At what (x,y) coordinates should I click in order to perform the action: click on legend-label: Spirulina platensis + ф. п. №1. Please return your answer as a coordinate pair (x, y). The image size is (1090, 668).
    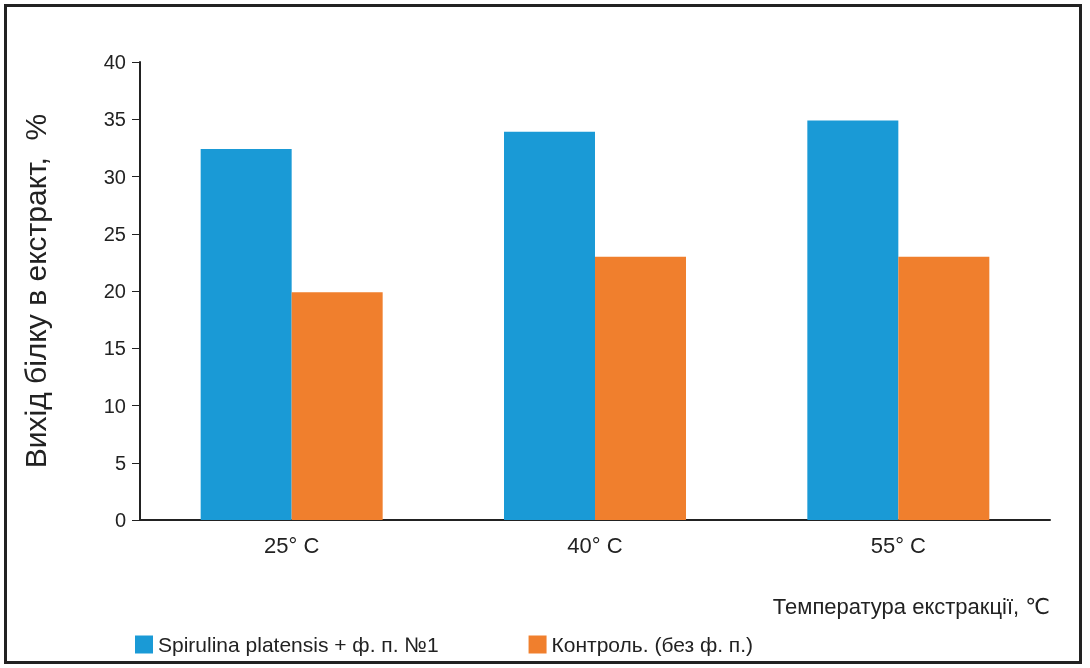
    Looking at the image, I should click on (298, 644).